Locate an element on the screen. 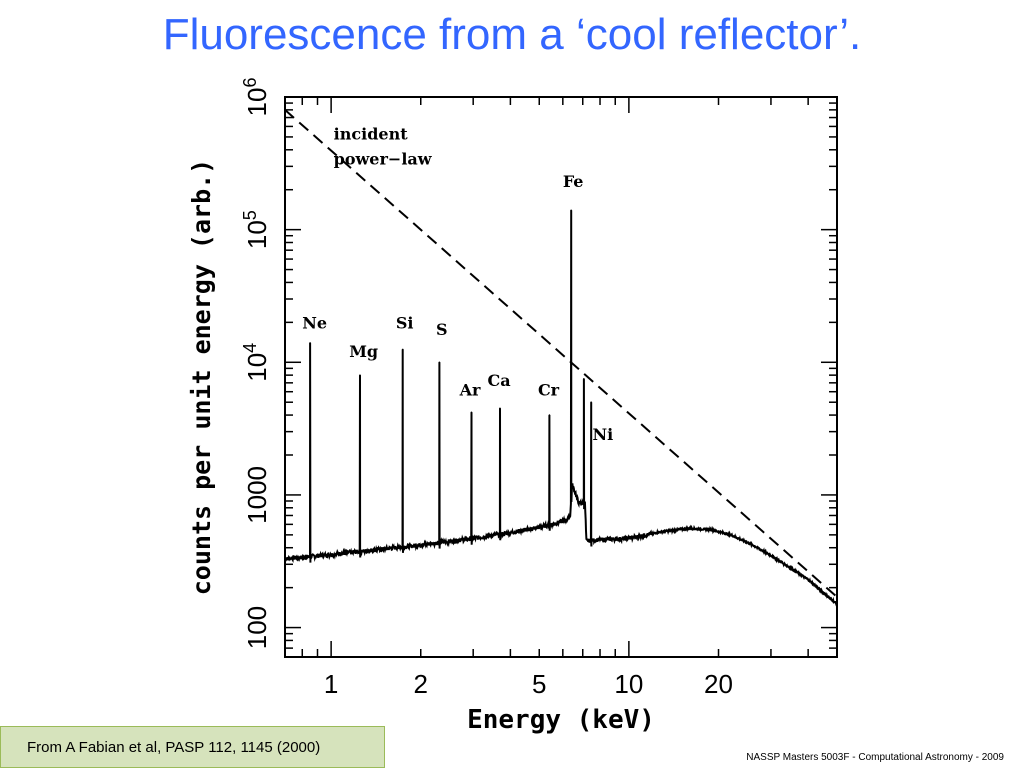 The width and height of the screenshot is (1024, 768). x-tick-label: 10 is located at coordinates (628, 684).